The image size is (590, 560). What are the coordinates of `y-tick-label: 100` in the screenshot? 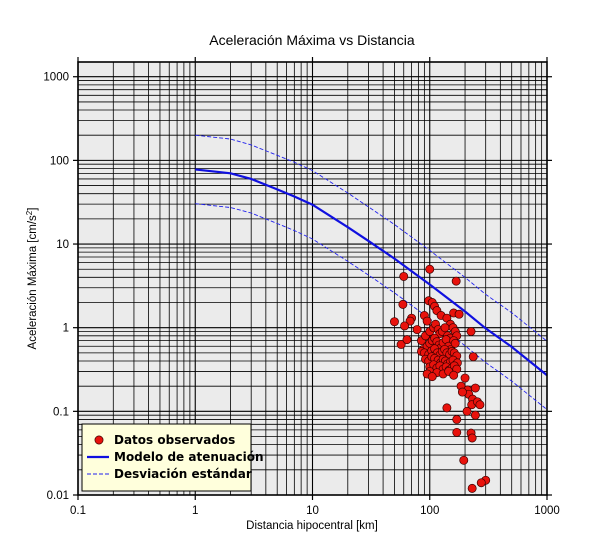 It's located at (59, 161).